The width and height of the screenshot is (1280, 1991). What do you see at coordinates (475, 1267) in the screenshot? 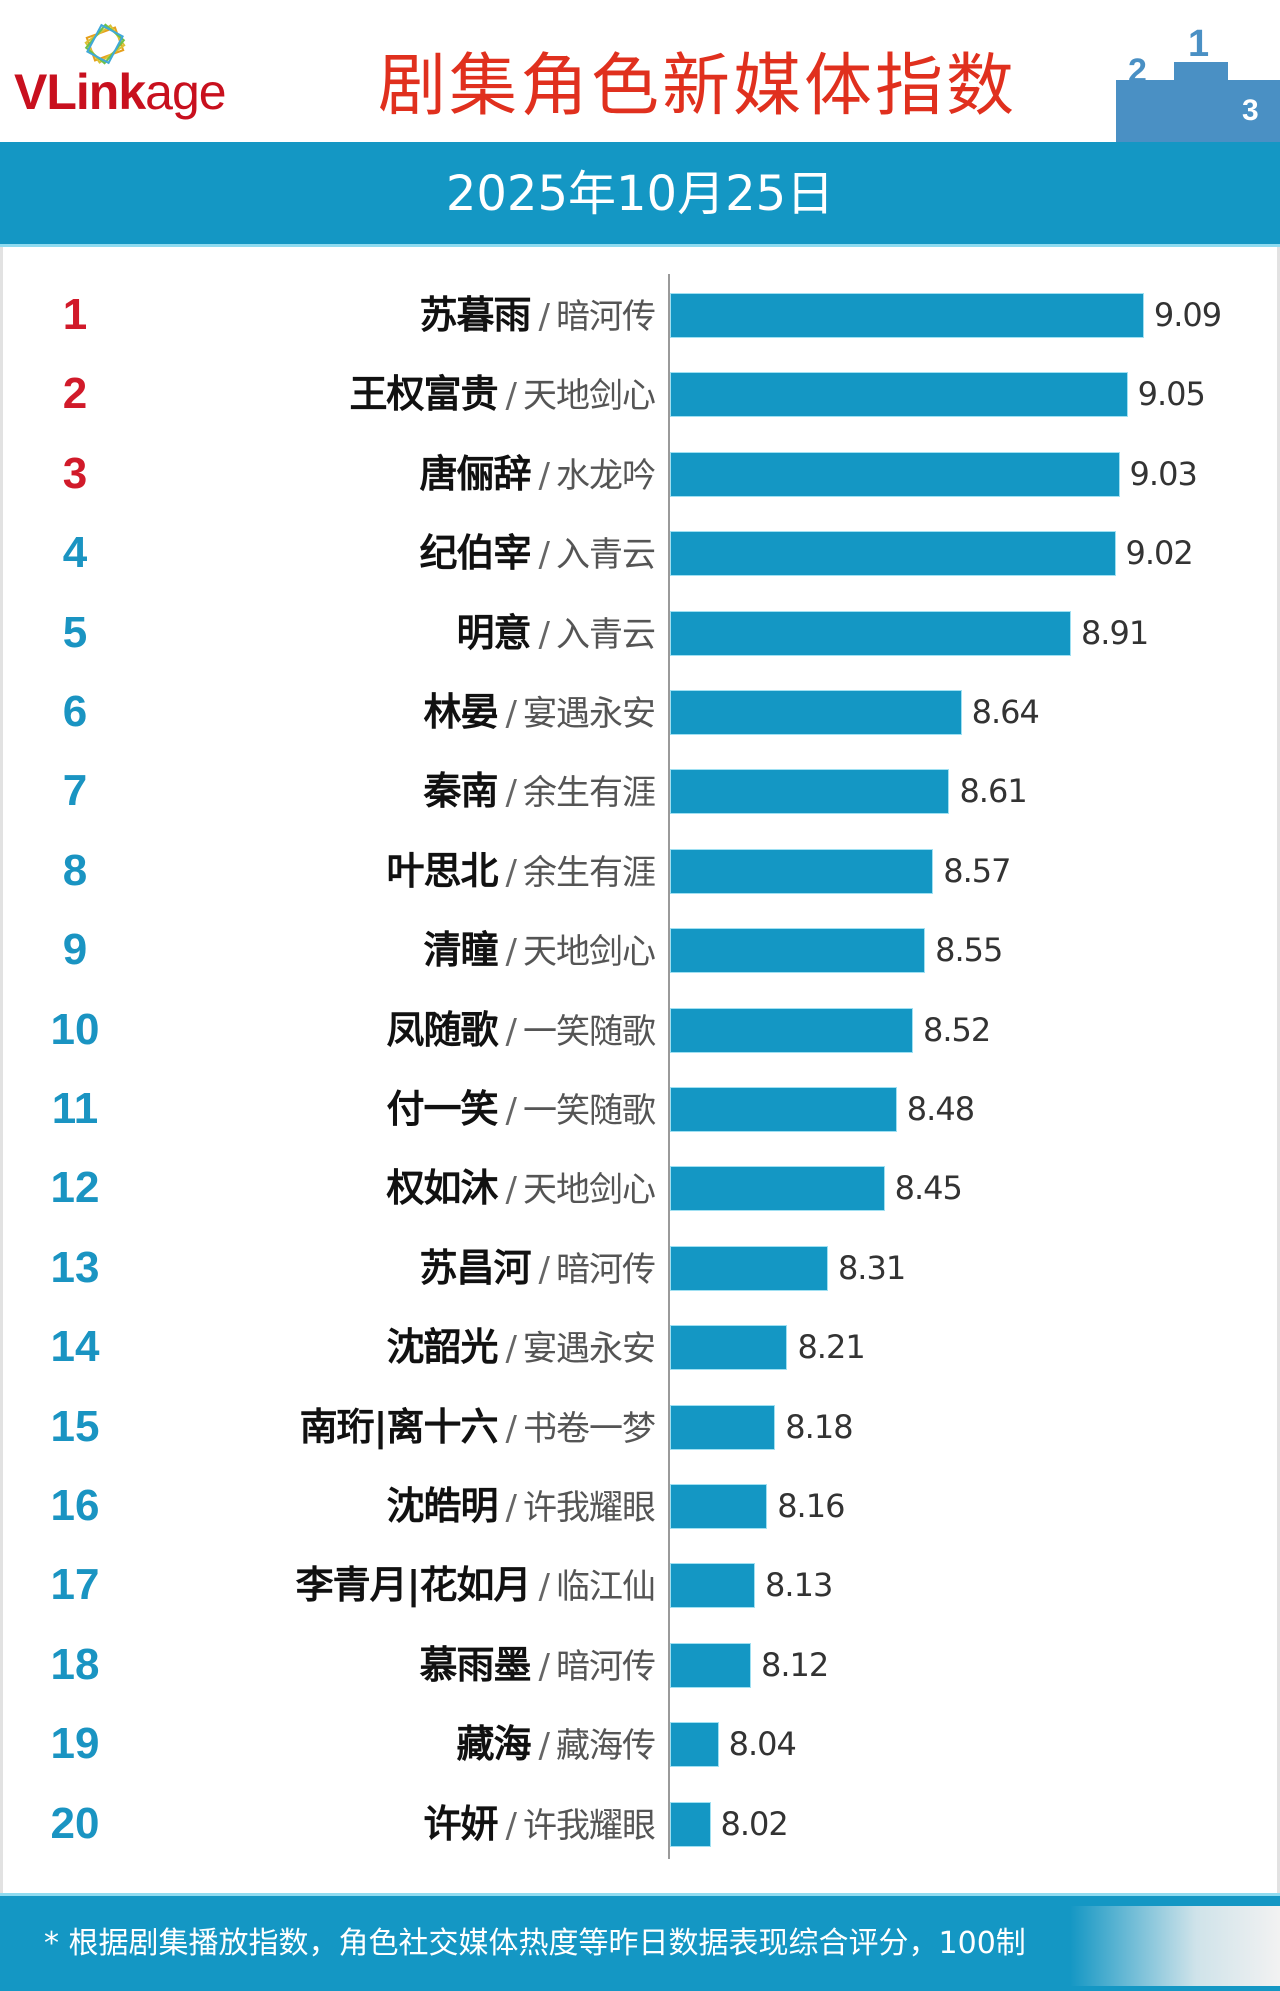
I see `character-name: 苏昌河` at bounding box center [475, 1267].